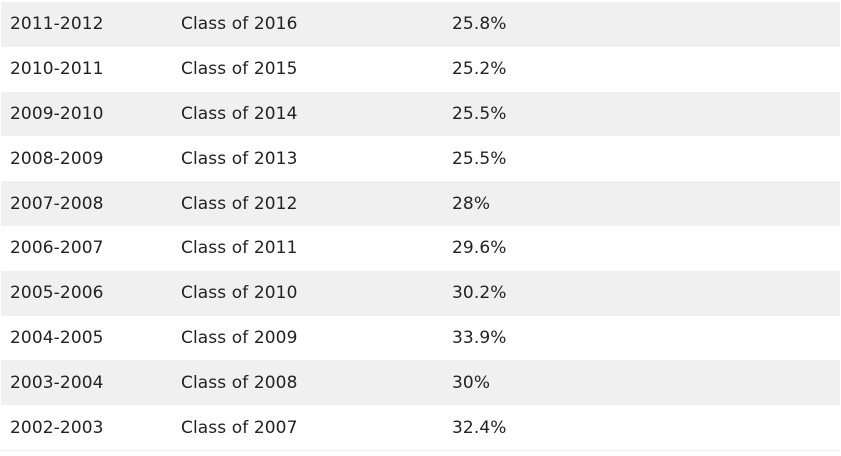  Describe the element at coordinates (57, 293) in the screenshot. I see `school-year-cell: 2005-2006` at that location.